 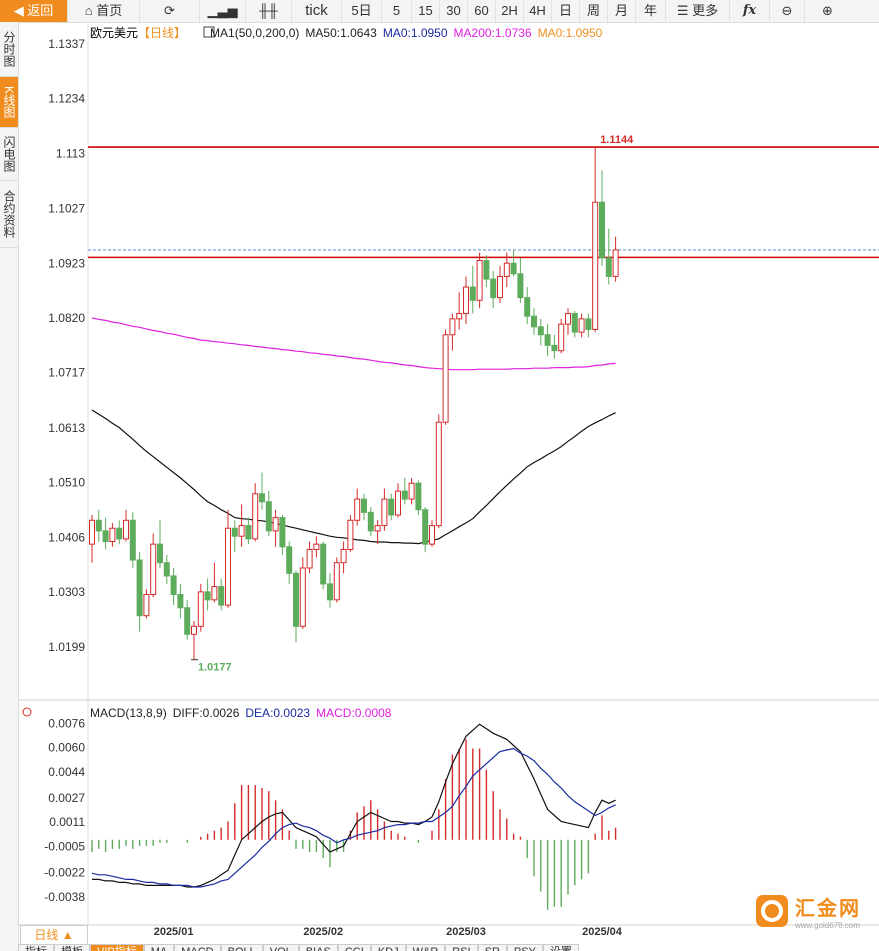 I want to click on legend-entry: MA200:1.0736, so click(x=492, y=32).